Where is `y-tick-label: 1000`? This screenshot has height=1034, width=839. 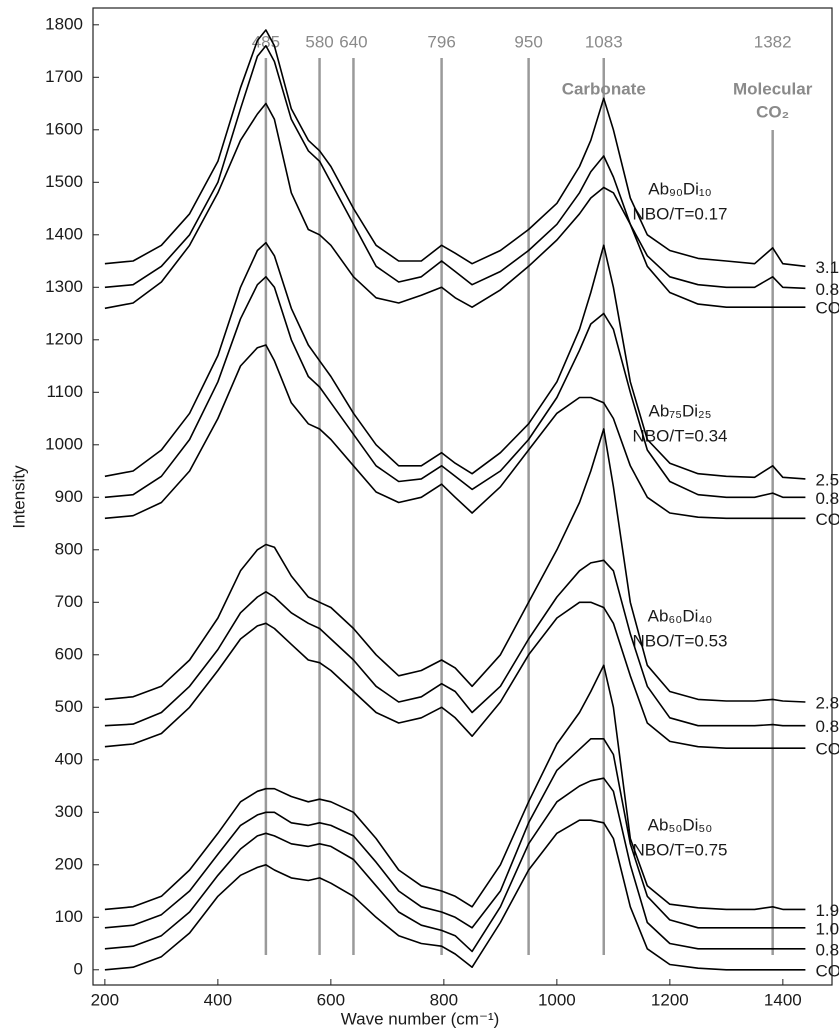 y-tick-label: 1000 is located at coordinates (64, 443).